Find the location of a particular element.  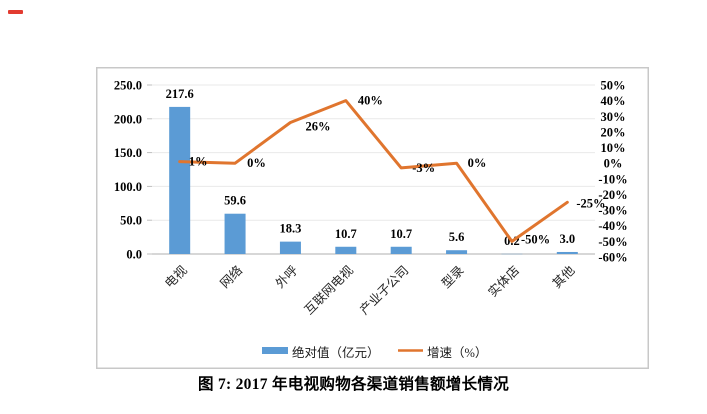

left-axis-tick-label: 100.0 is located at coordinates (128, 187).